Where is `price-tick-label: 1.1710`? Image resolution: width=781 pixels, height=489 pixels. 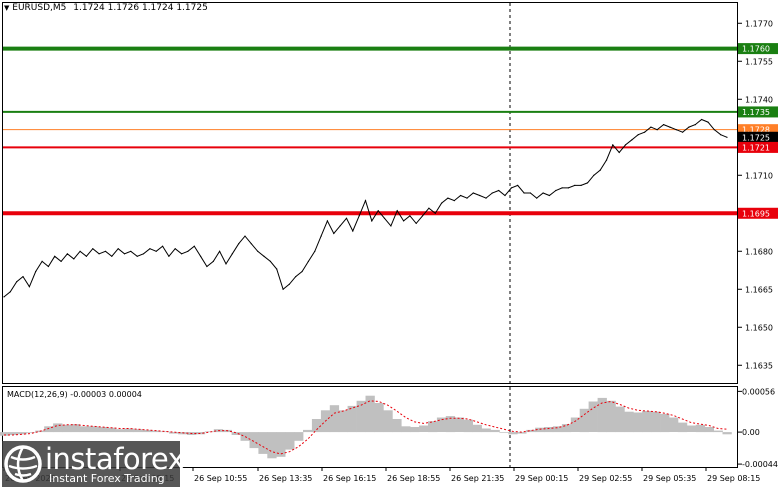 price-tick-label: 1.1710 is located at coordinates (759, 175).